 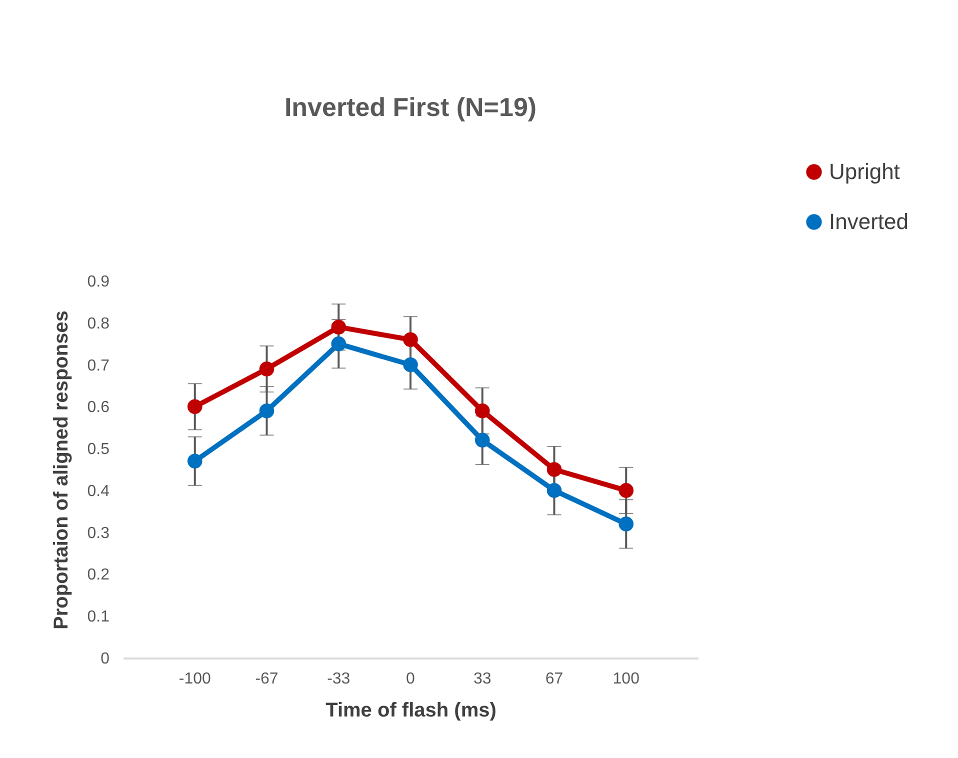 What do you see at coordinates (98, 282) in the screenshot?
I see `y-tick-label: 0.9` at bounding box center [98, 282].